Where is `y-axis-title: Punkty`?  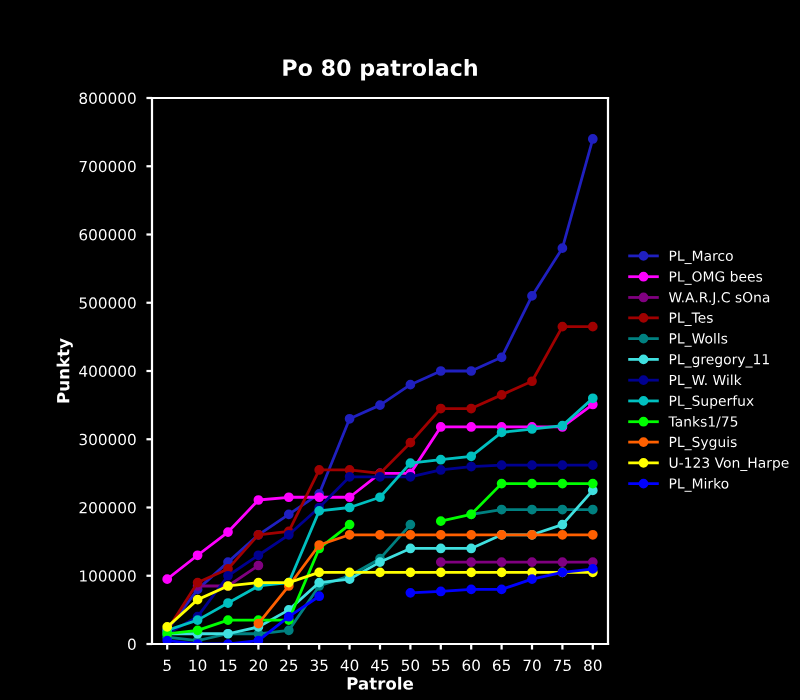 y-axis-title: Punkty is located at coordinates (64, 370).